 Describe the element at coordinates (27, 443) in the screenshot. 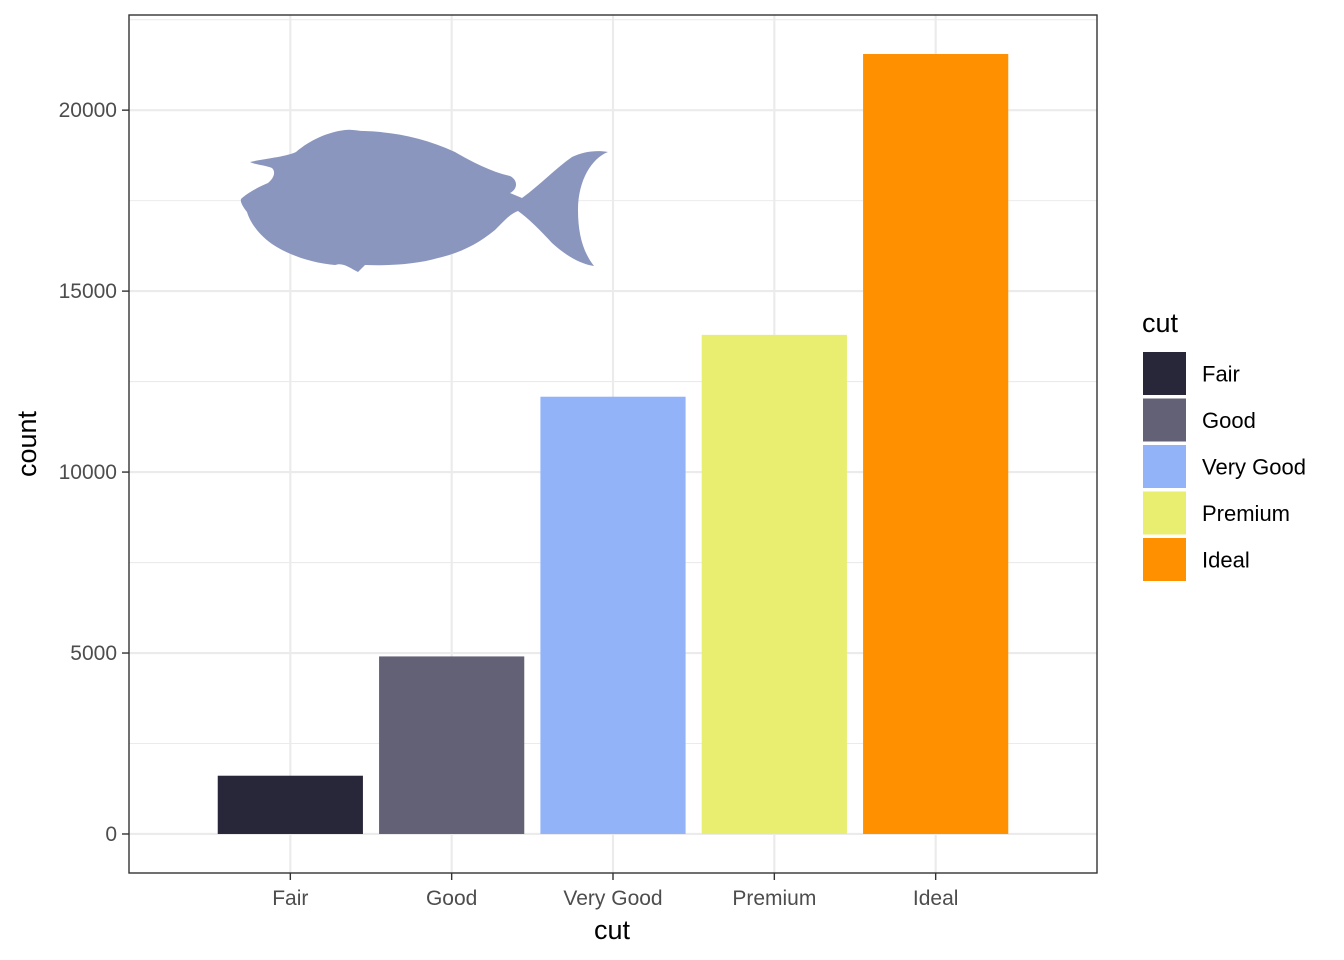

I see `y-axis-title: count` at that location.